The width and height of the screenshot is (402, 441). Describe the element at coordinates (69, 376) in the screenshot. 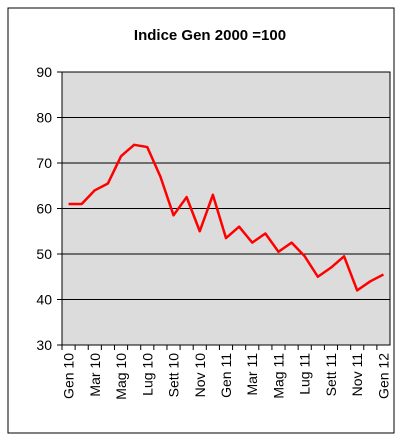

I see `x-tick-label: Gen 10` at that location.